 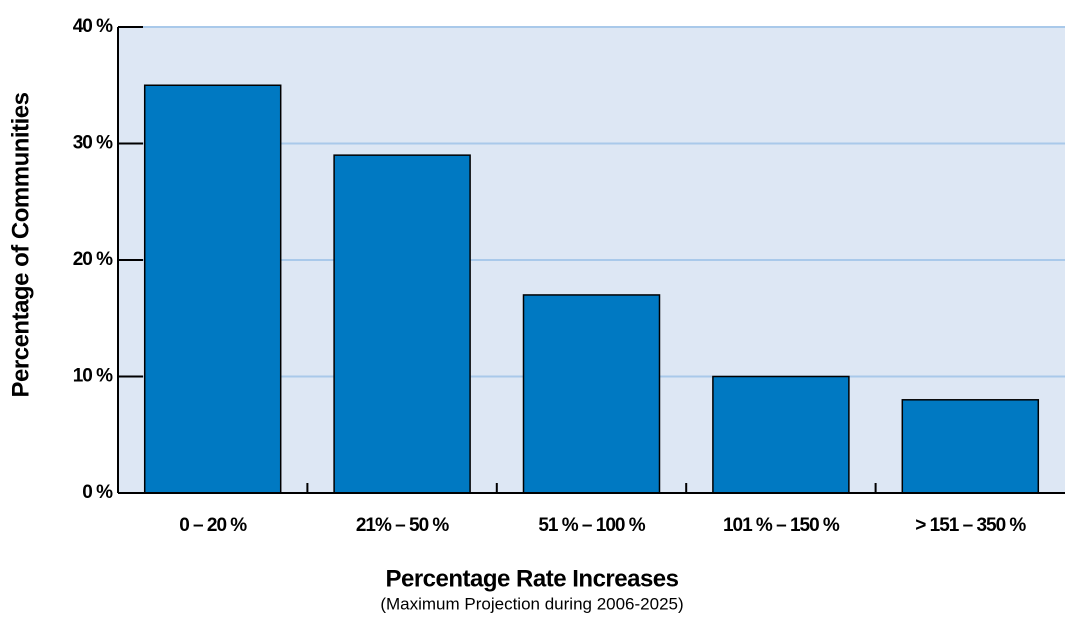 I want to click on x-tick-label: > 151 – 350 %, so click(x=970, y=525).